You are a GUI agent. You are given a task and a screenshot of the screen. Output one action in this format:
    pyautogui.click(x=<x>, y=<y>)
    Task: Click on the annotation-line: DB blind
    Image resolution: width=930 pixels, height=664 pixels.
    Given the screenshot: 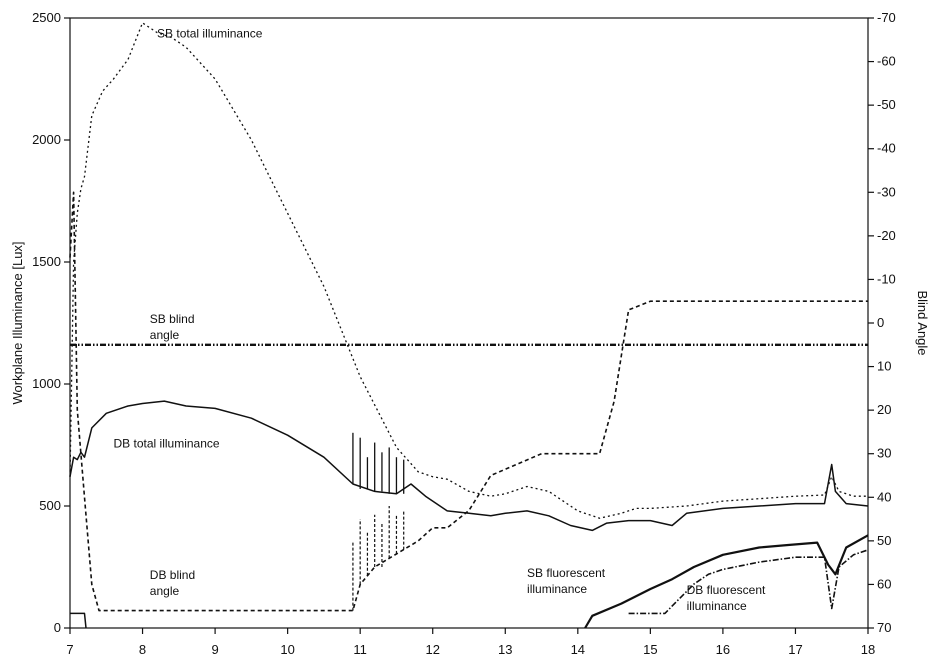 What is the action you would take?
    pyautogui.click(x=172, y=575)
    